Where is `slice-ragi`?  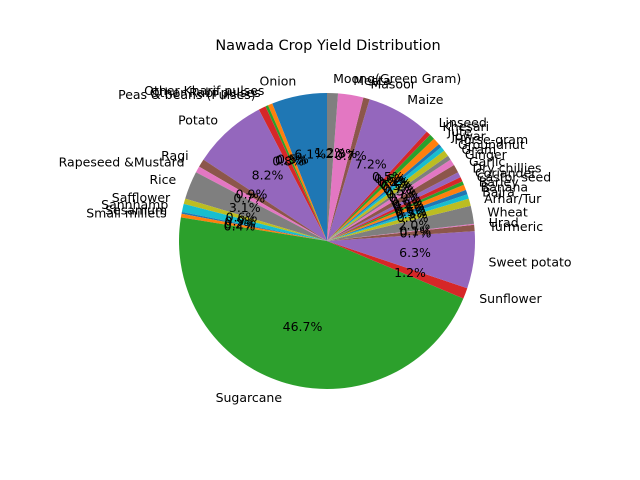 slice-ragi is located at coordinates (263, 200).